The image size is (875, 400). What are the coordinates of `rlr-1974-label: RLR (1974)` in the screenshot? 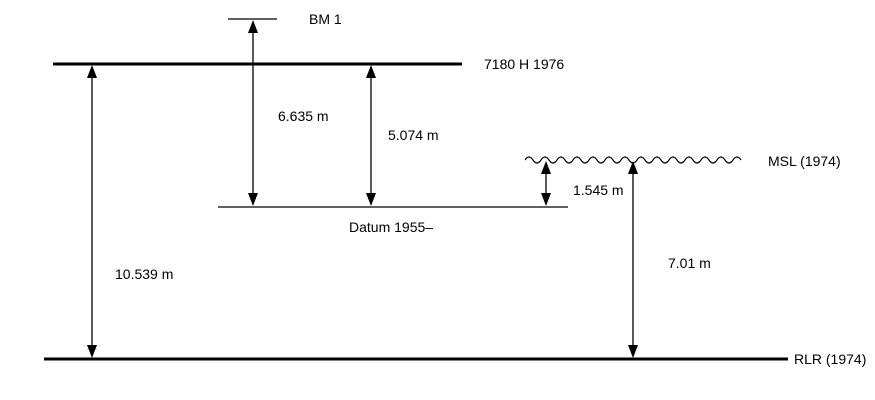 It's located at (830, 359).